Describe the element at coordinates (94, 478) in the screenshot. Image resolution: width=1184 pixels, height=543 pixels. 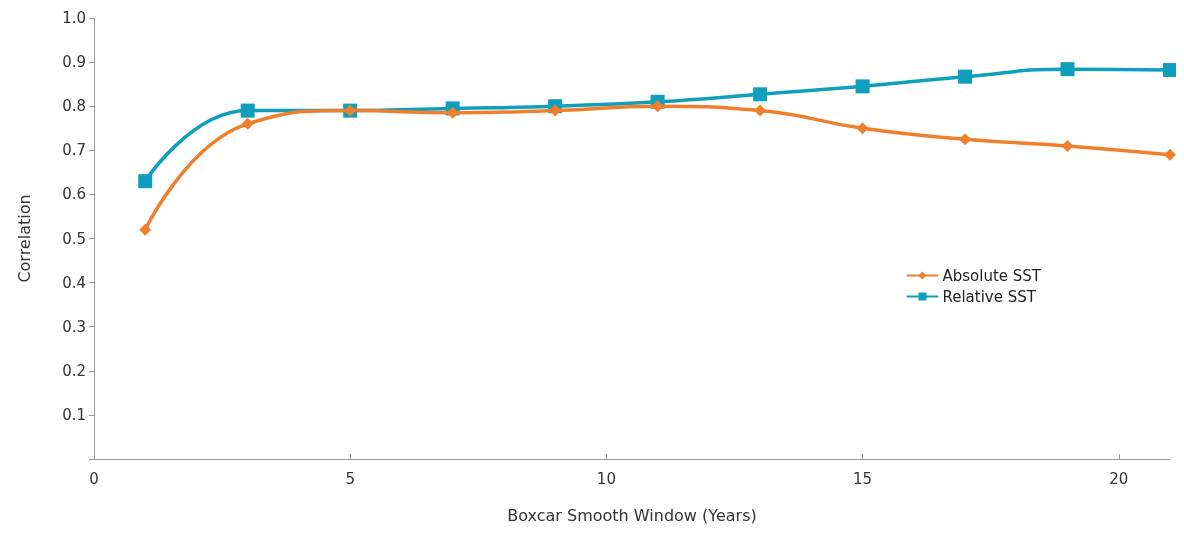
I see `x-tick-label: 0` at that location.